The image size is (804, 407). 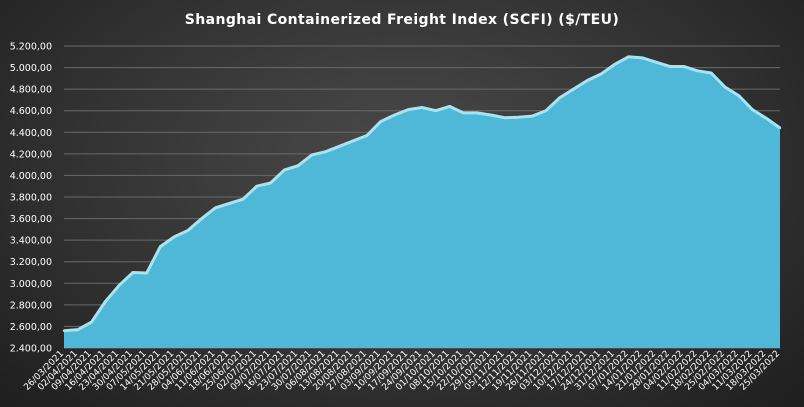 I want to click on y-tick-label: 2.600,00, so click(x=31, y=327).